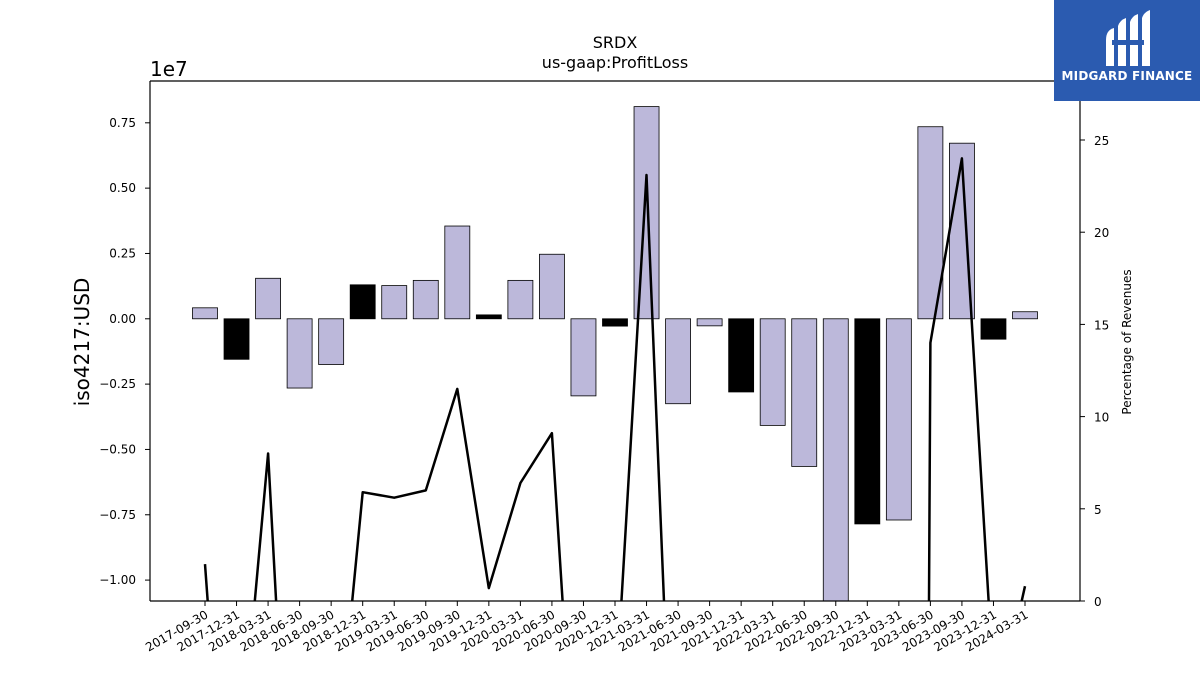 Image resolution: width=1200 pixels, height=675 pixels. What do you see at coordinates (1128, 38) in the screenshot?
I see `midgard-logo-icon` at bounding box center [1128, 38].